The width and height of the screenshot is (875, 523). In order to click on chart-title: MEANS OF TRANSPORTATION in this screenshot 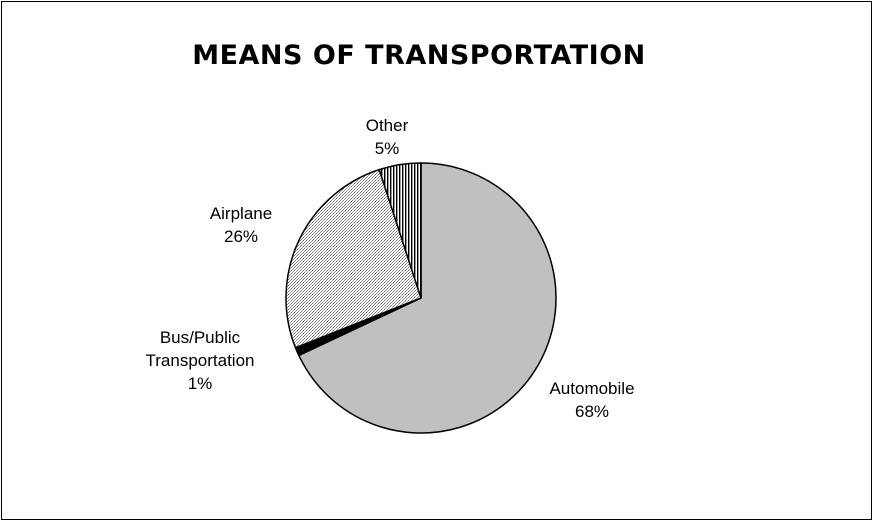, I will do `click(419, 55)`.